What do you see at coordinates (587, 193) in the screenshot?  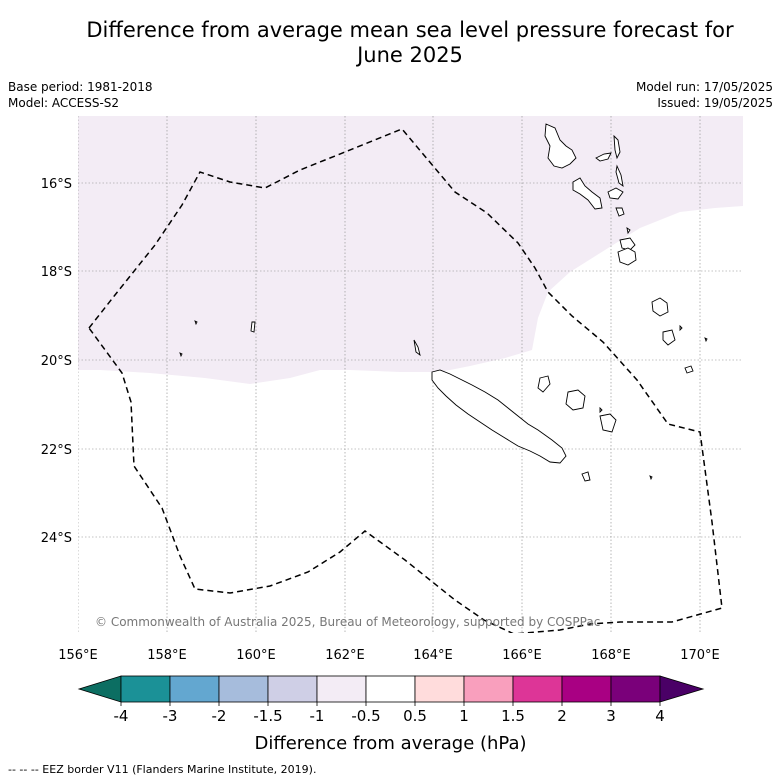 I see `island-malakula` at bounding box center [587, 193].